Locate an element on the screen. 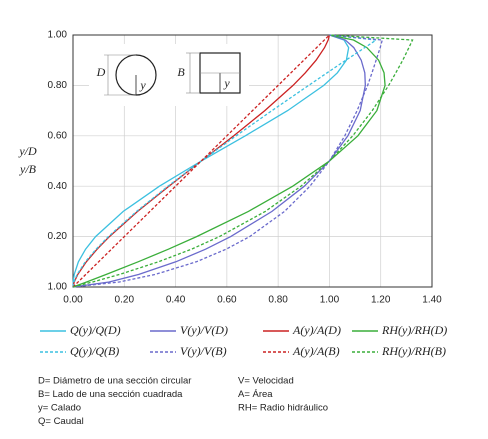 The height and width of the screenshot is (439, 488). y-tick-label: 0.20 is located at coordinates (58, 236).